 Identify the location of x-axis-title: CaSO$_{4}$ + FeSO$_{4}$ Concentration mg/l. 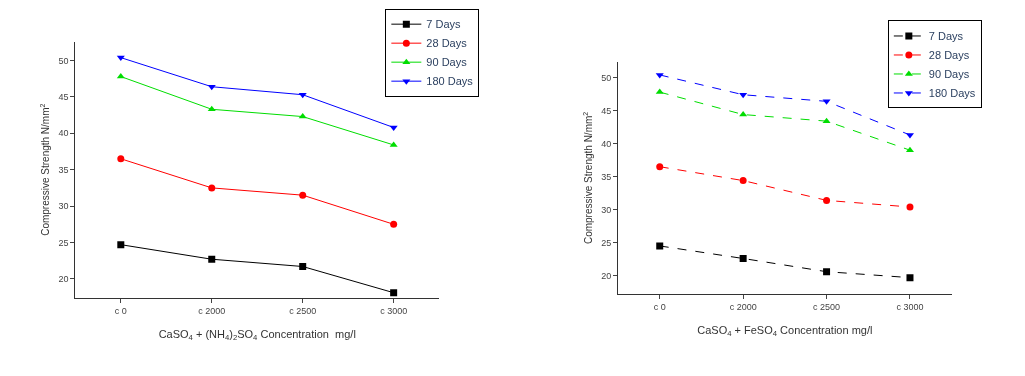
(785, 331).